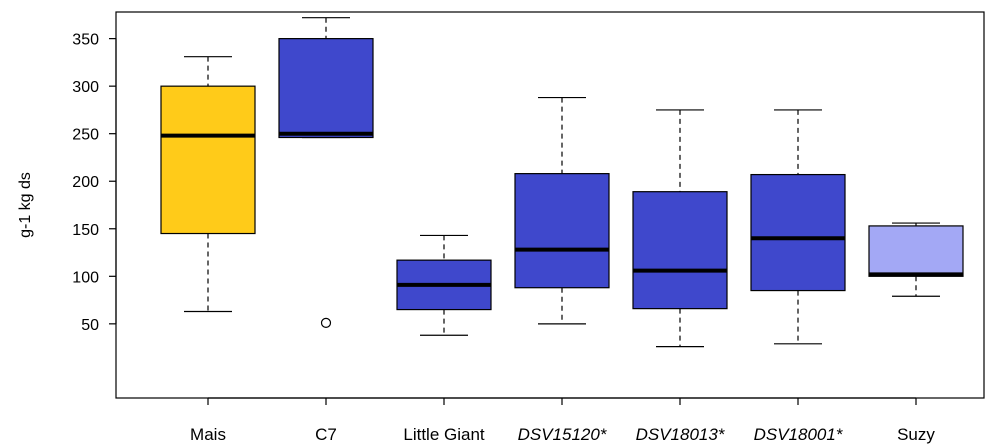 This screenshot has height=448, width=998. I want to click on y-axis: 50 100 150 200 250 300 350, so click(94, 183).